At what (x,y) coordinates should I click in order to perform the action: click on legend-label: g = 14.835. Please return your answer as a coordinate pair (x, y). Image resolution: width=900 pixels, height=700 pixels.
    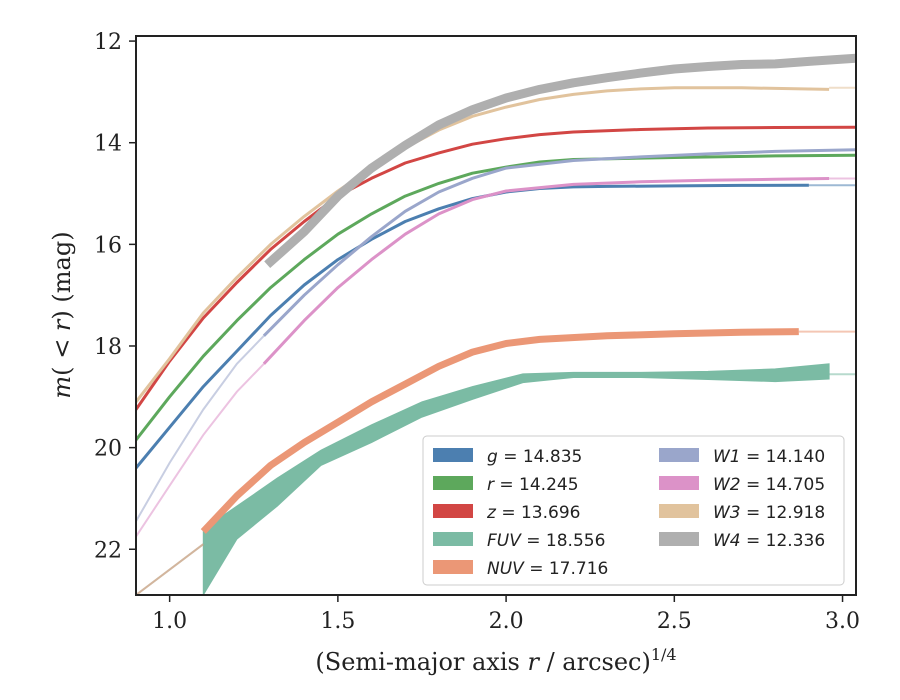
    Looking at the image, I should click on (534, 457).